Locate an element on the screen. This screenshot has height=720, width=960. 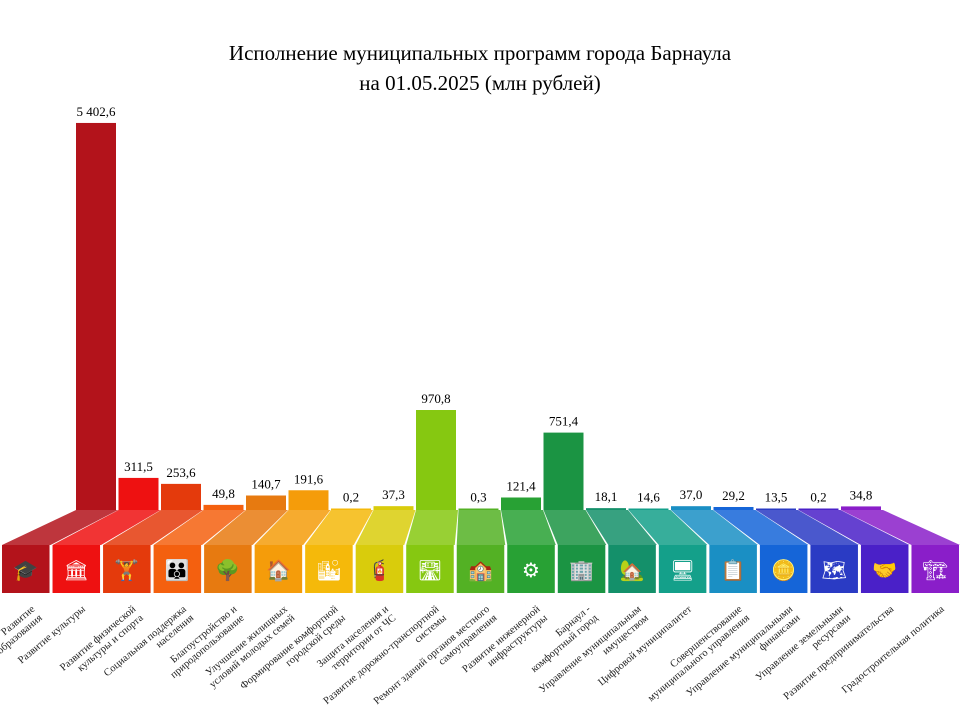
data-label: 140,7 is located at coordinates (266, 484).